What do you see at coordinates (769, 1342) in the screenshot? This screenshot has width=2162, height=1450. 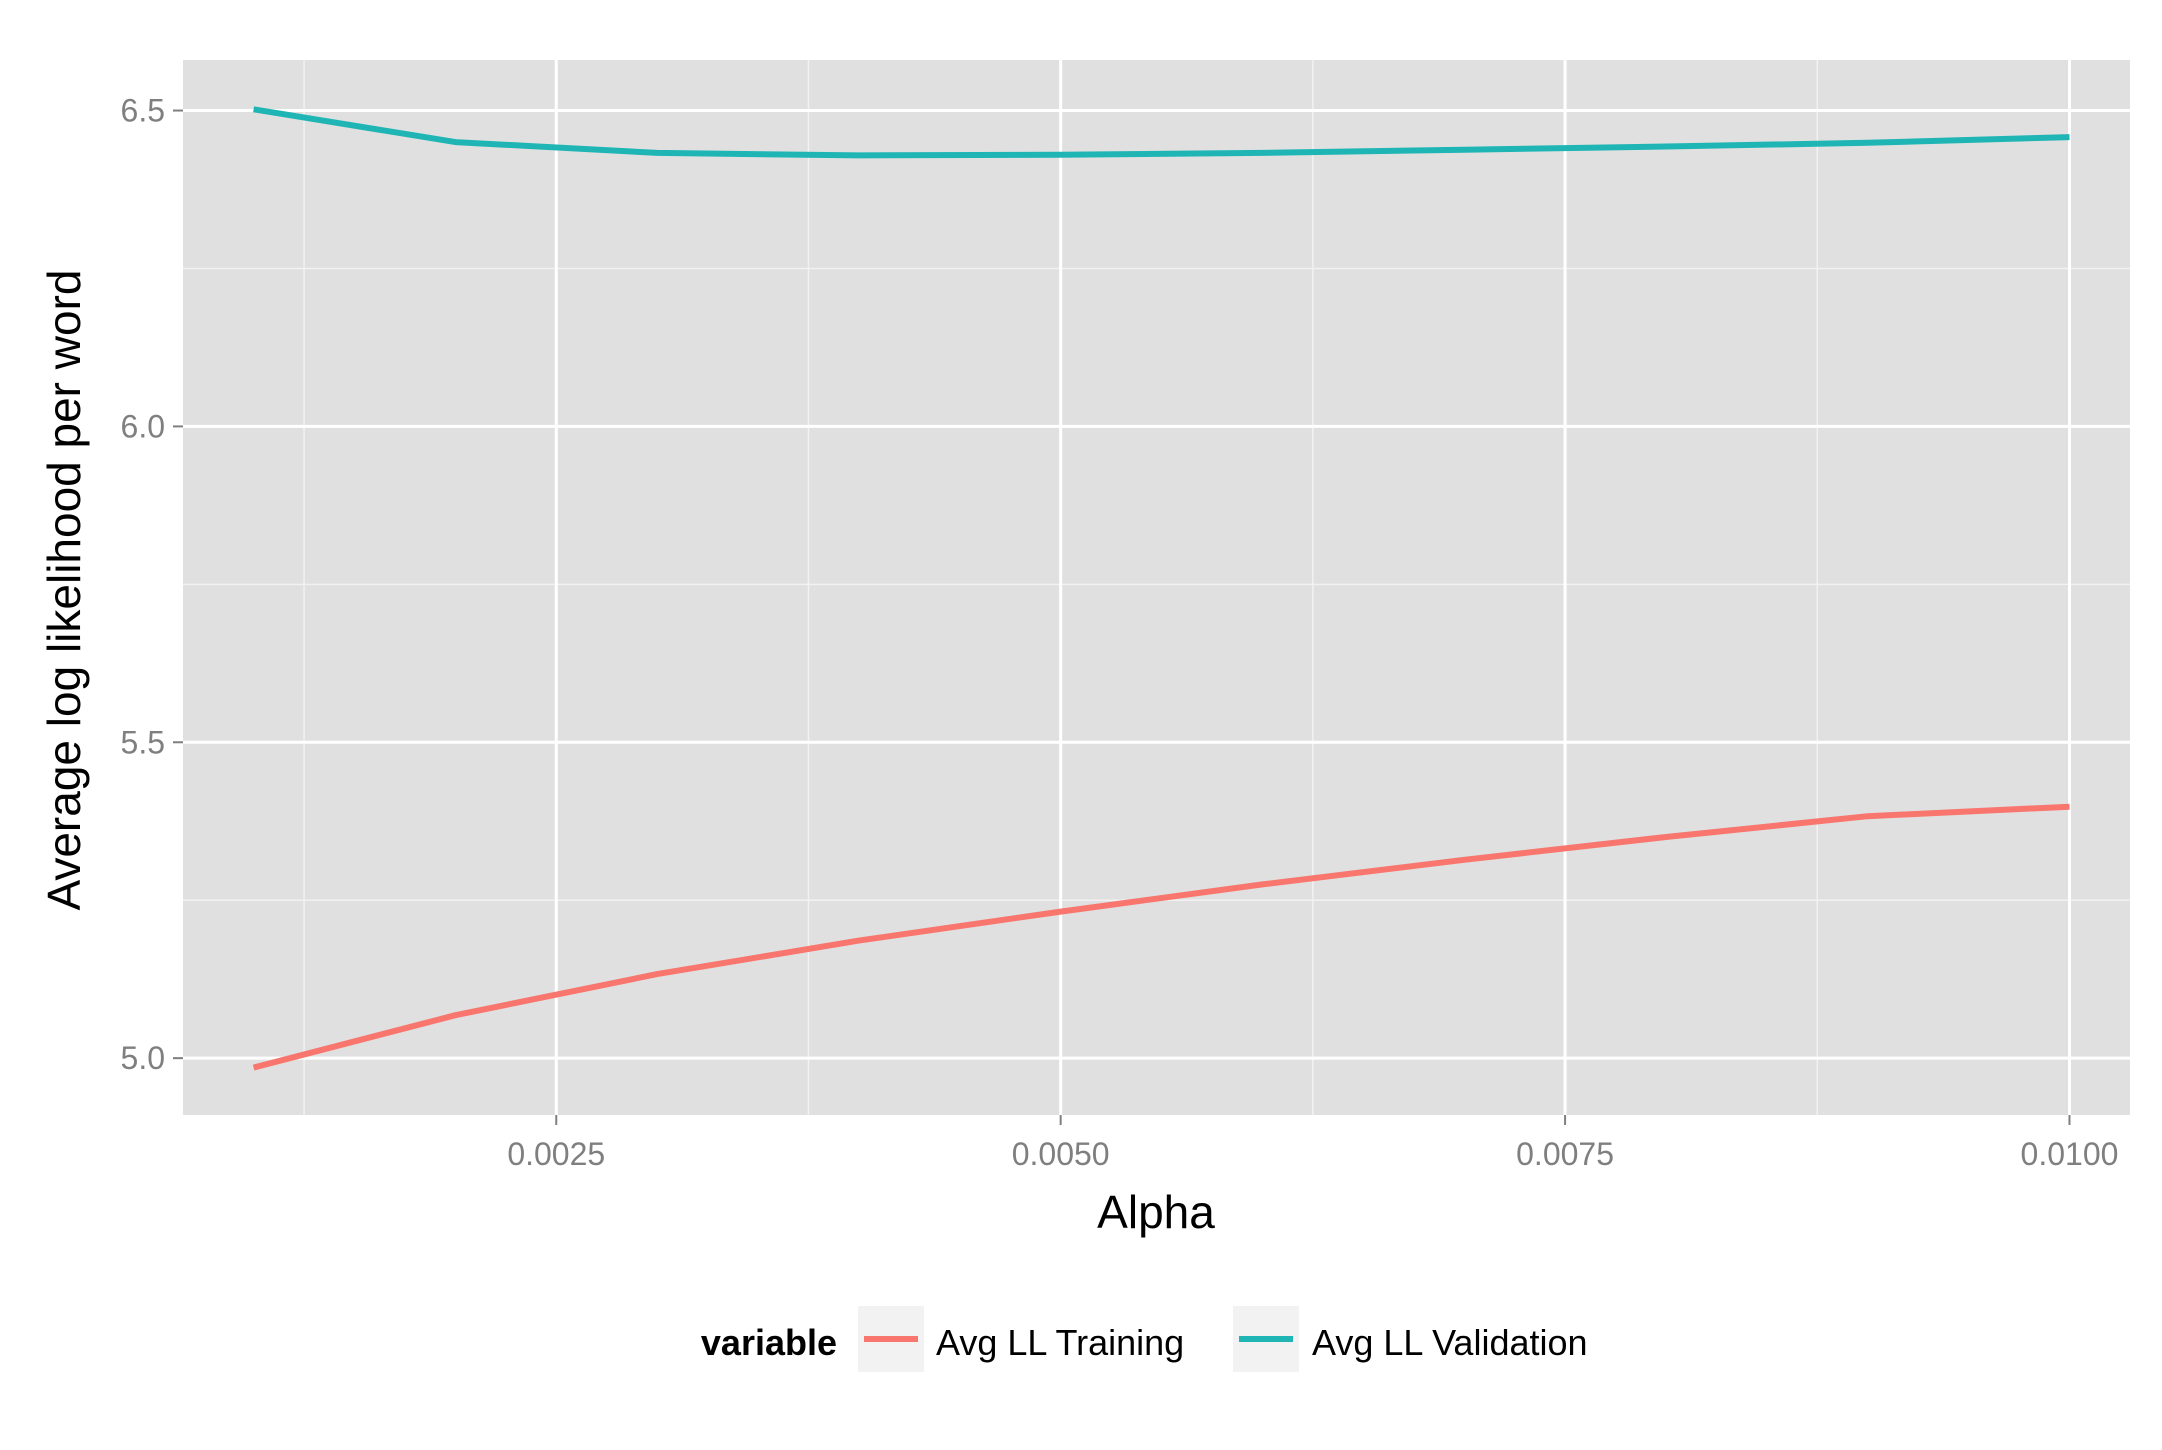 I see `legend-title: variable` at bounding box center [769, 1342].